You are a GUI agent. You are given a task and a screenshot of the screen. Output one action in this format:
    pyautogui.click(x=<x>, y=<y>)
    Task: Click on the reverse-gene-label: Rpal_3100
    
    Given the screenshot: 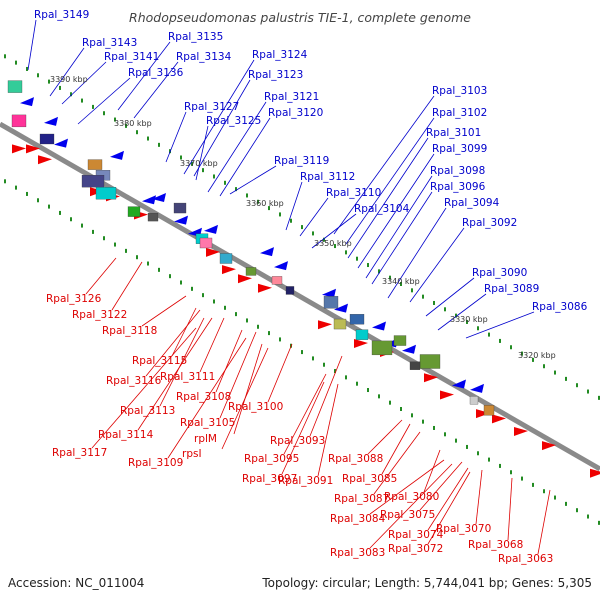 What is the action you would take?
    pyautogui.click(x=255, y=407)
    